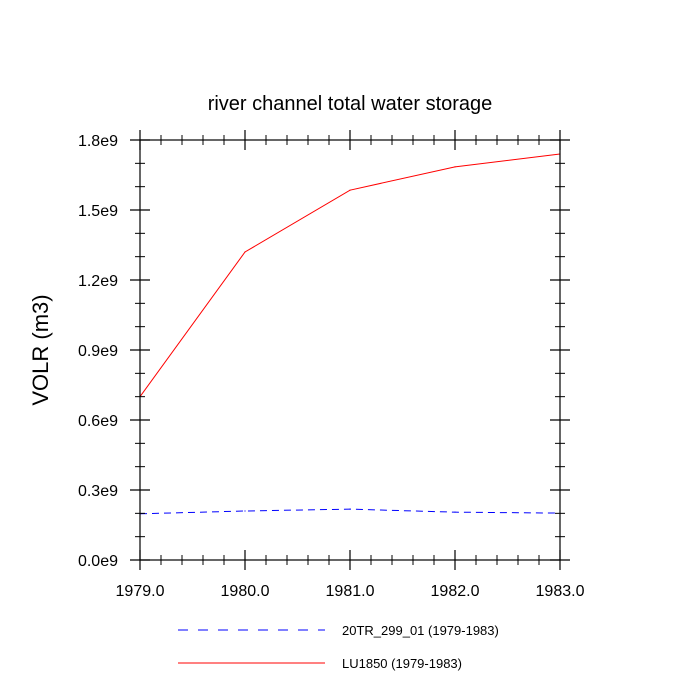 This screenshot has height=700, width=700. I want to click on y-tick-label: 1.8e9, so click(98, 141).